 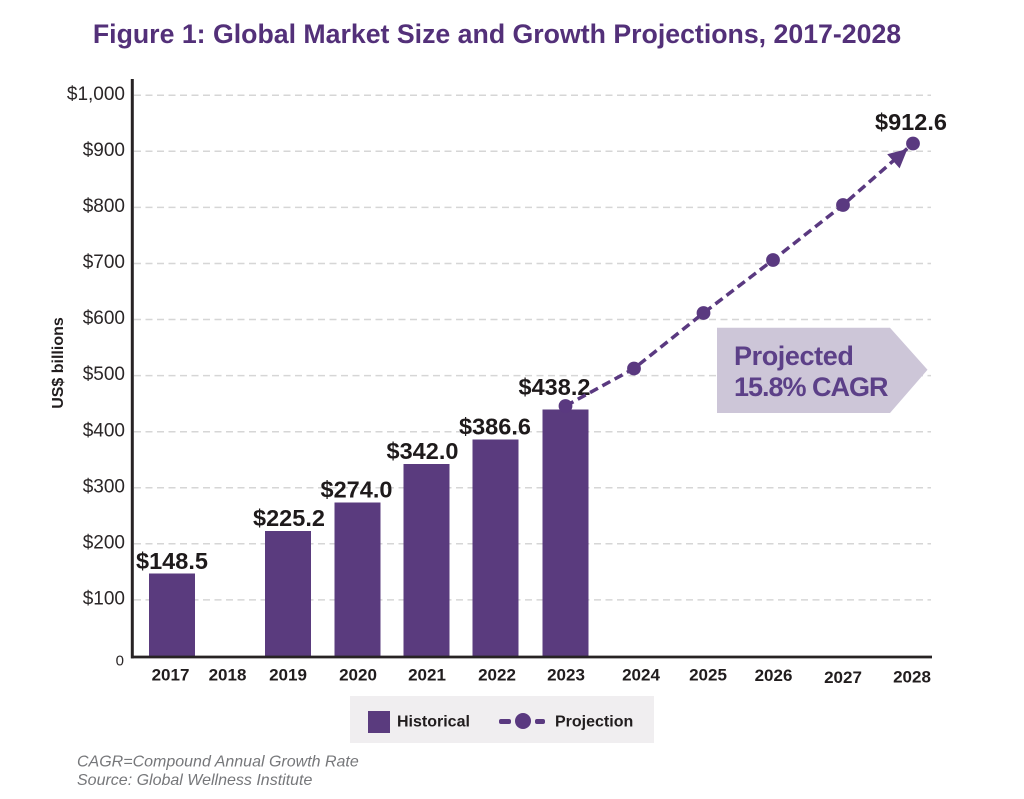 What do you see at coordinates (120, 661) in the screenshot?
I see `svg-text: 0` at bounding box center [120, 661].